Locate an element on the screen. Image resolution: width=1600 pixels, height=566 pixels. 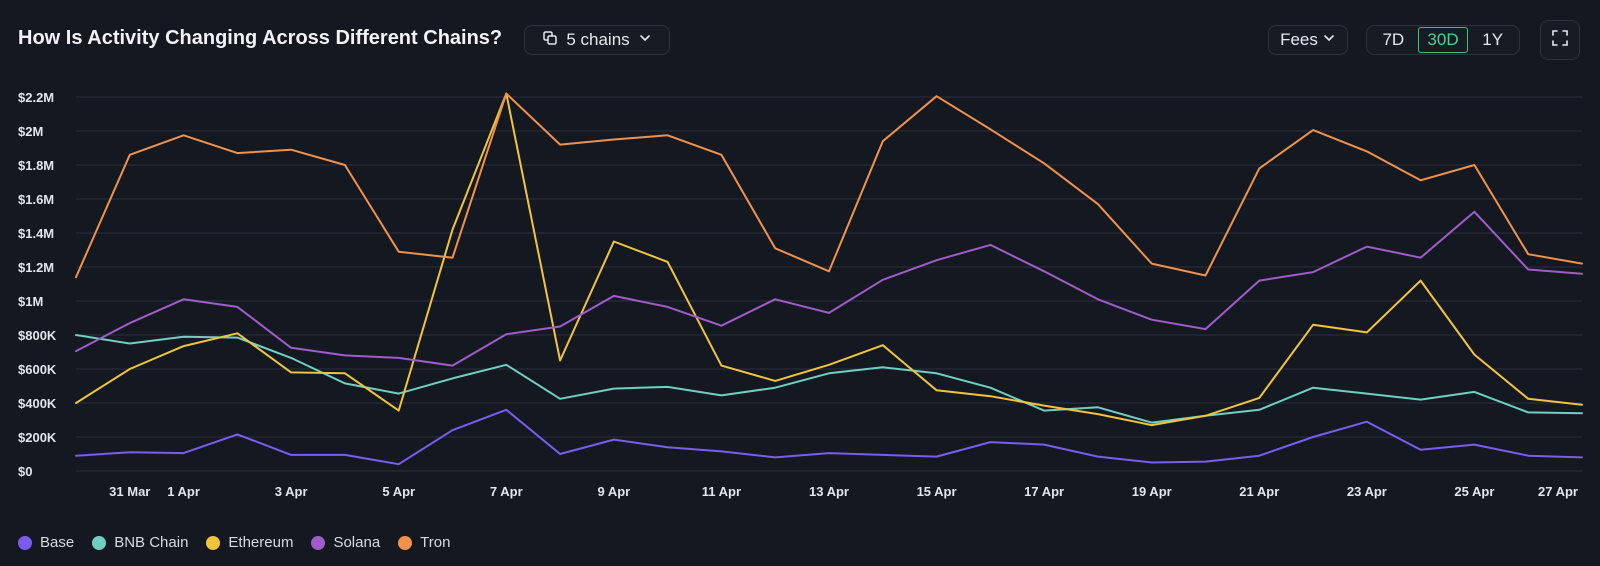
y-tick-label: $1.2M is located at coordinates (36, 267).